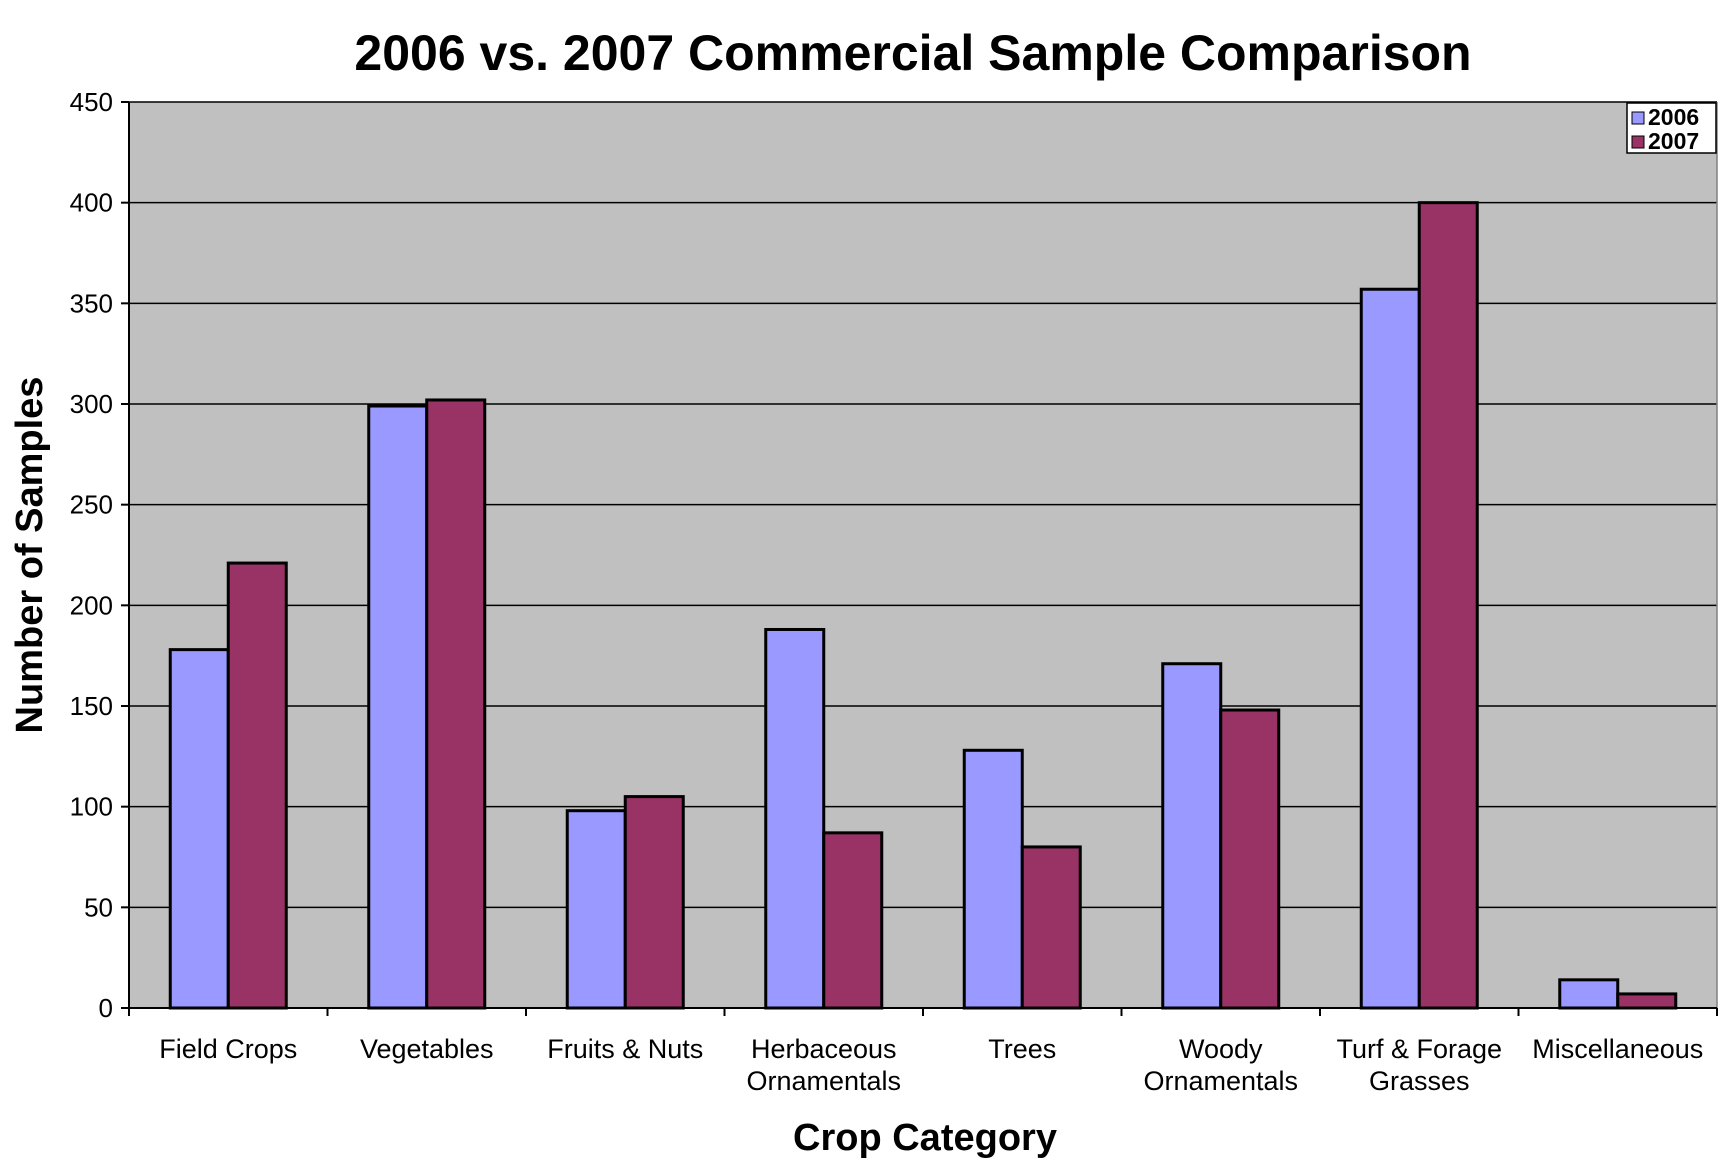  I want to click on y-tick-label: 50, so click(98, 907).